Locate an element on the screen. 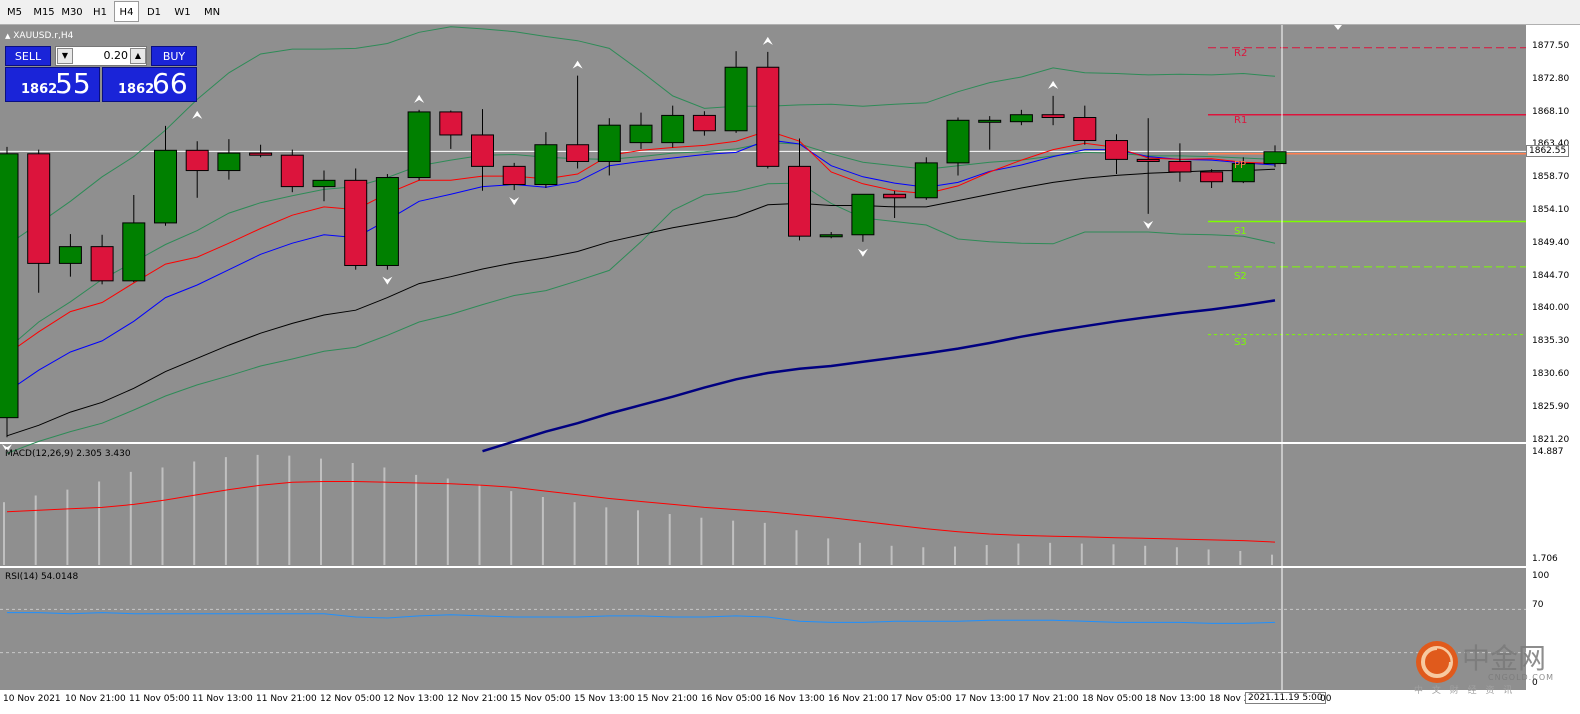  time-tick-label: 18 Nov 2 is located at coordinates (1229, 699).